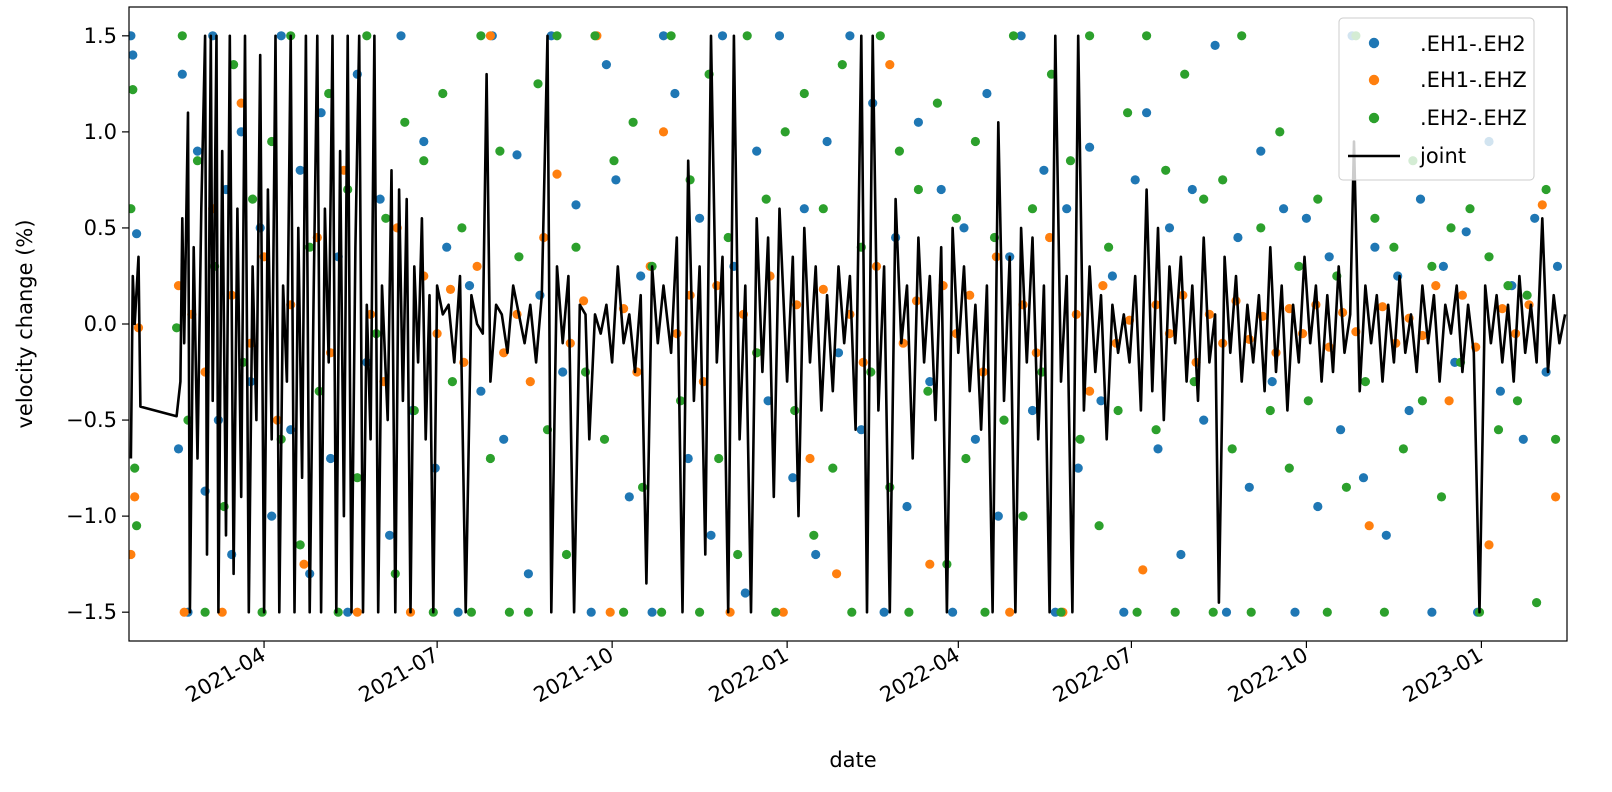  I want to click on legend-box, so click(1436, 99).